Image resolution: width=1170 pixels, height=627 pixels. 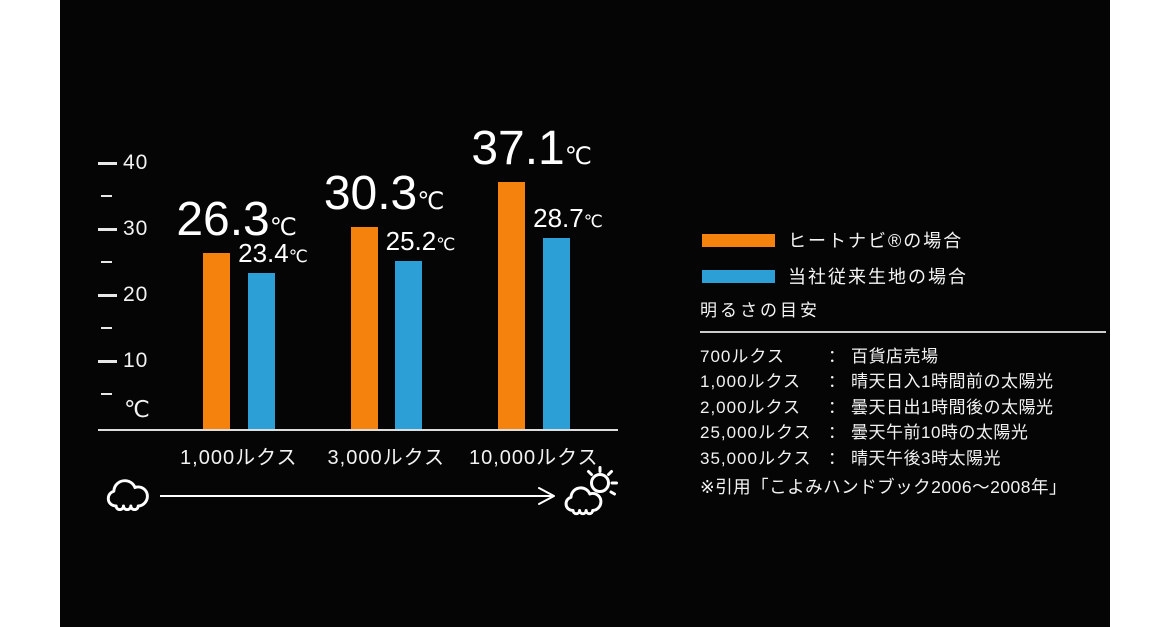 What do you see at coordinates (592, 493) in the screenshot?
I see `sun-behind-cloud-icon` at bounding box center [592, 493].